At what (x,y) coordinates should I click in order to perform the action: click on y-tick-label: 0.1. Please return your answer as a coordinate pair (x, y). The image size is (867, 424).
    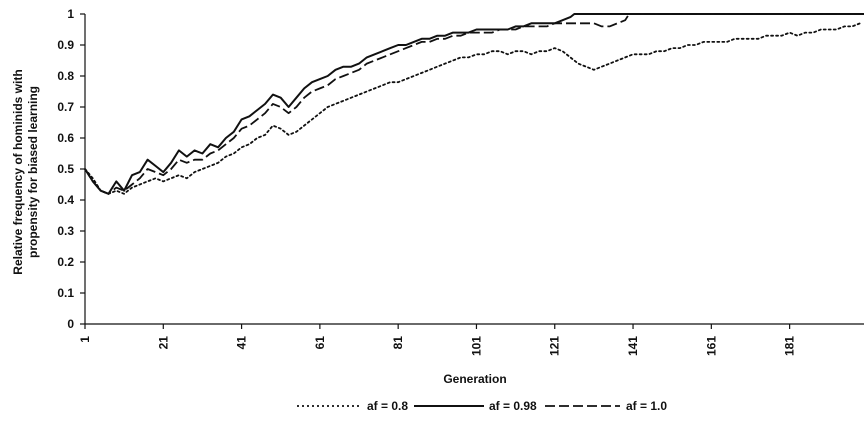
    Looking at the image, I should click on (65, 293).